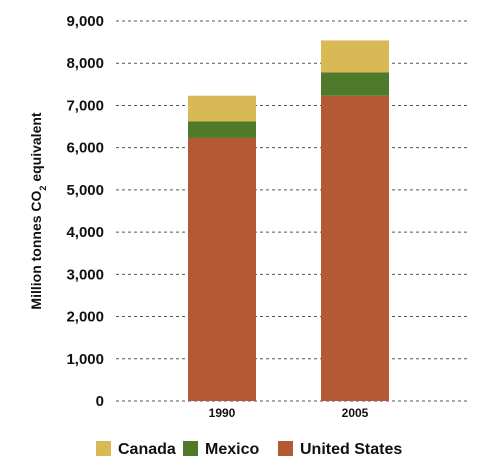  I want to click on legend-label: Mexico, so click(232, 449).